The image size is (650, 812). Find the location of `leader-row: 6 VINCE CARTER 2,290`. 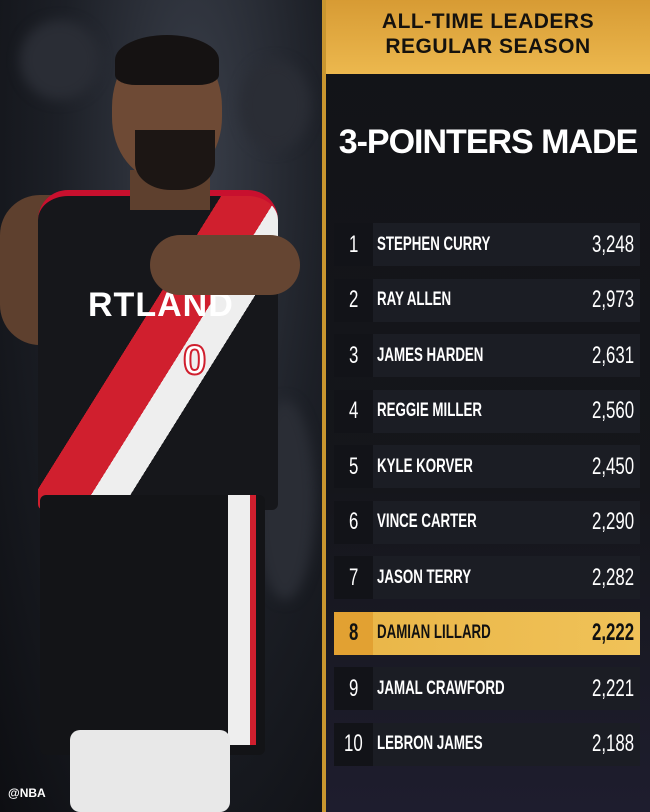

leader-row: 6 VINCE CARTER 2,290 is located at coordinates (487, 522).